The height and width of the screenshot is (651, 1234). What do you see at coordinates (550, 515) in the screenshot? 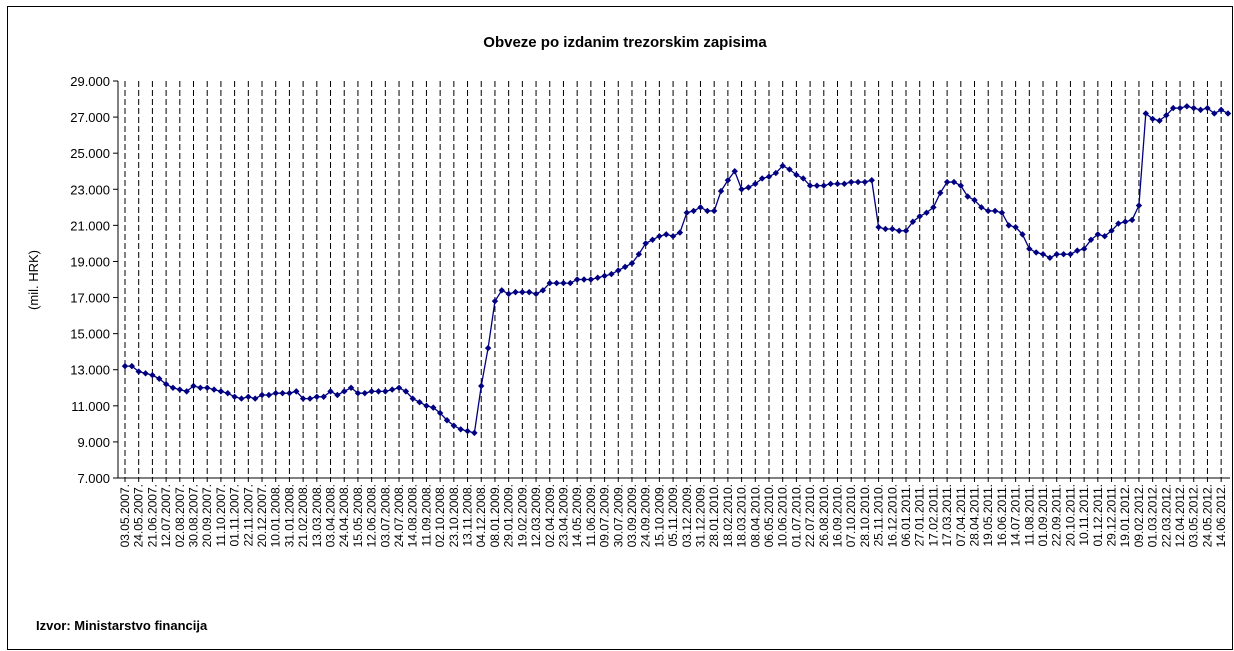
I see `x-tick-label: 02.04.2009.` at bounding box center [550, 515].